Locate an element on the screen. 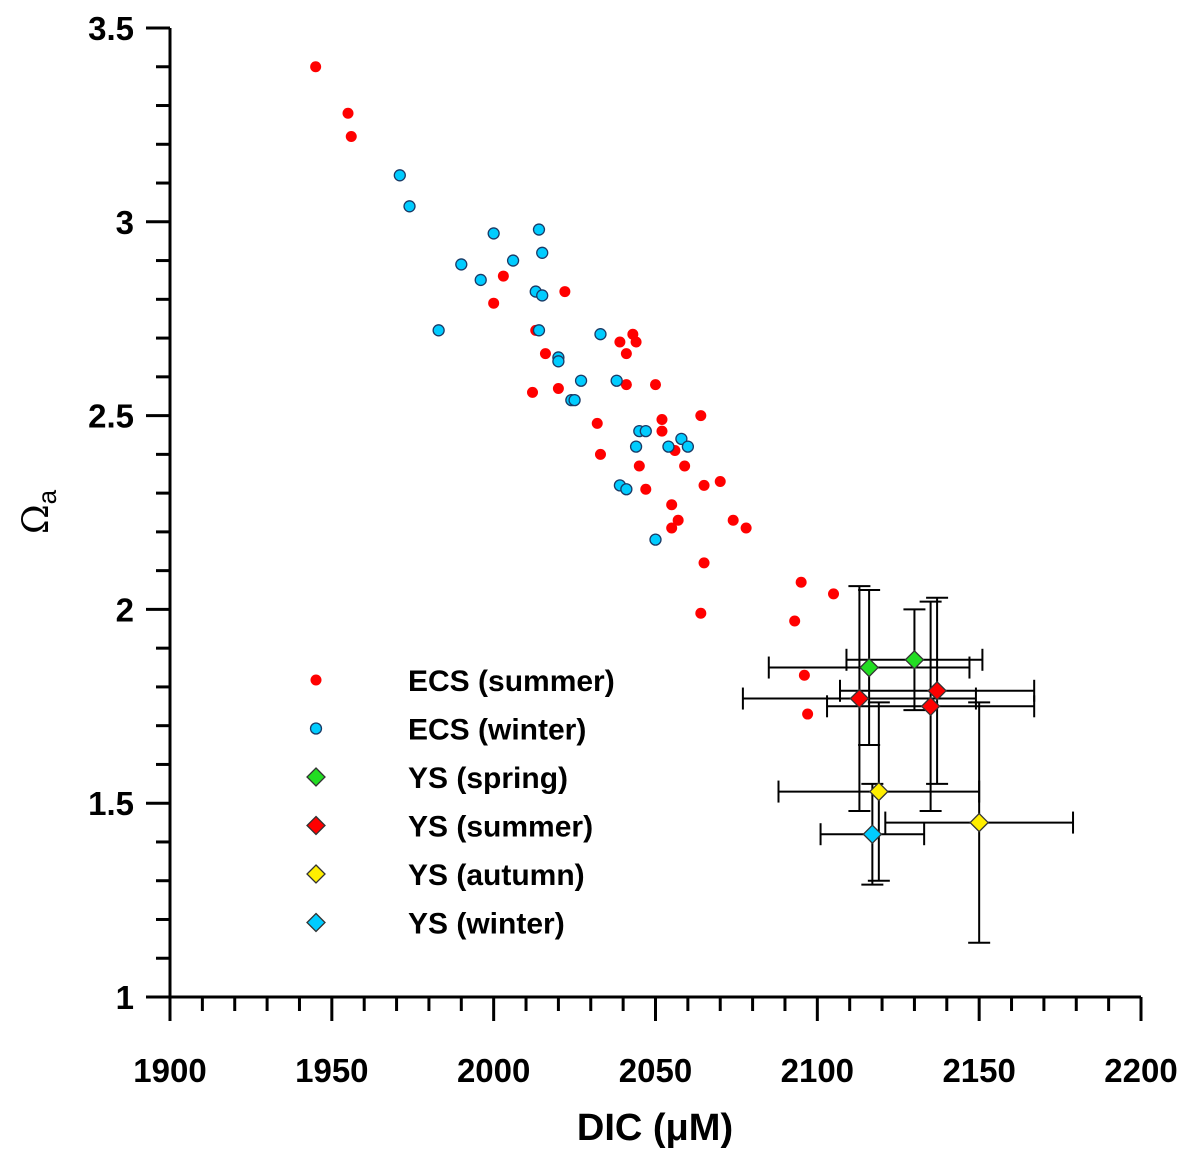  y-tick-label: 3 is located at coordinates (125, 222).